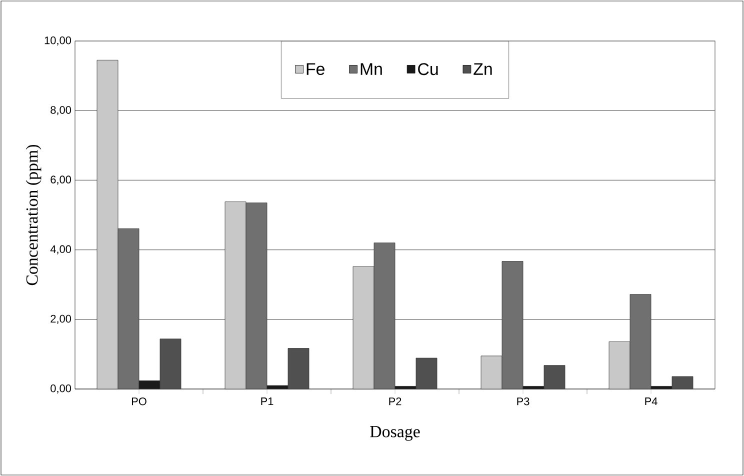 Image resolution: width=744 pixels, height=476 pixels. Describe the element at coordinates (139, 402) in the screenshot. I see `x-tick-label: PO` at that location.